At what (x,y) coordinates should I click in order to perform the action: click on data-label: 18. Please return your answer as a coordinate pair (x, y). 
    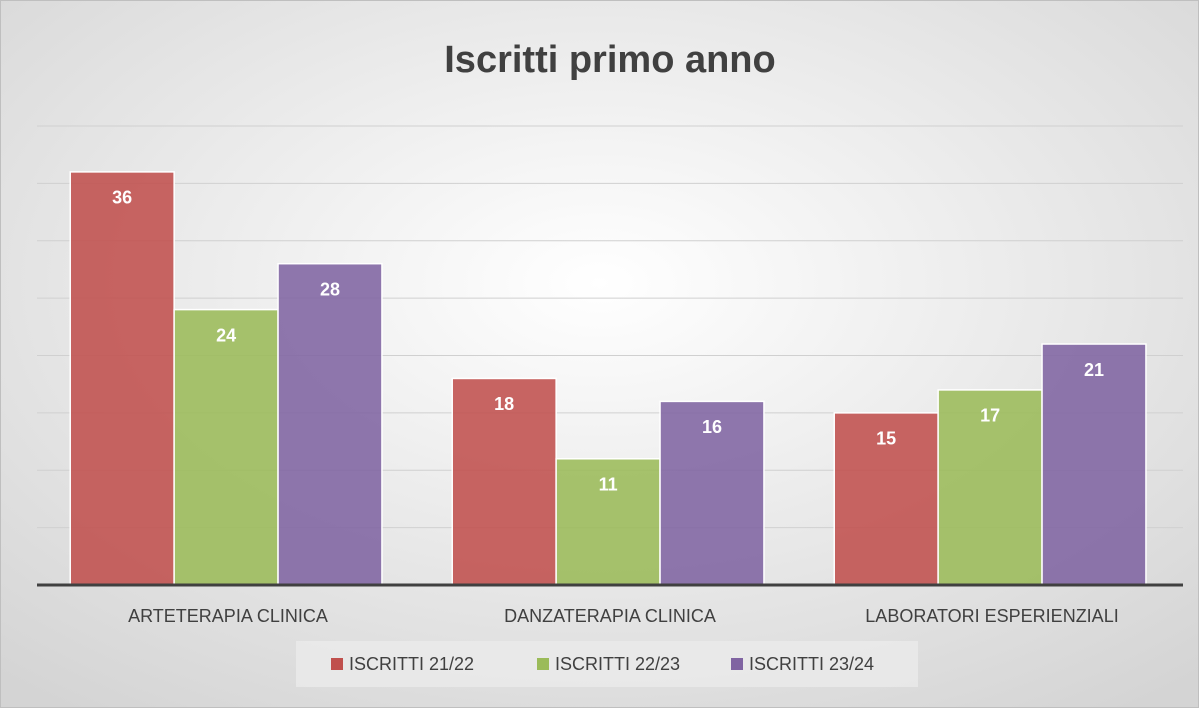
    Looking at the image, I should click on (504, 404).